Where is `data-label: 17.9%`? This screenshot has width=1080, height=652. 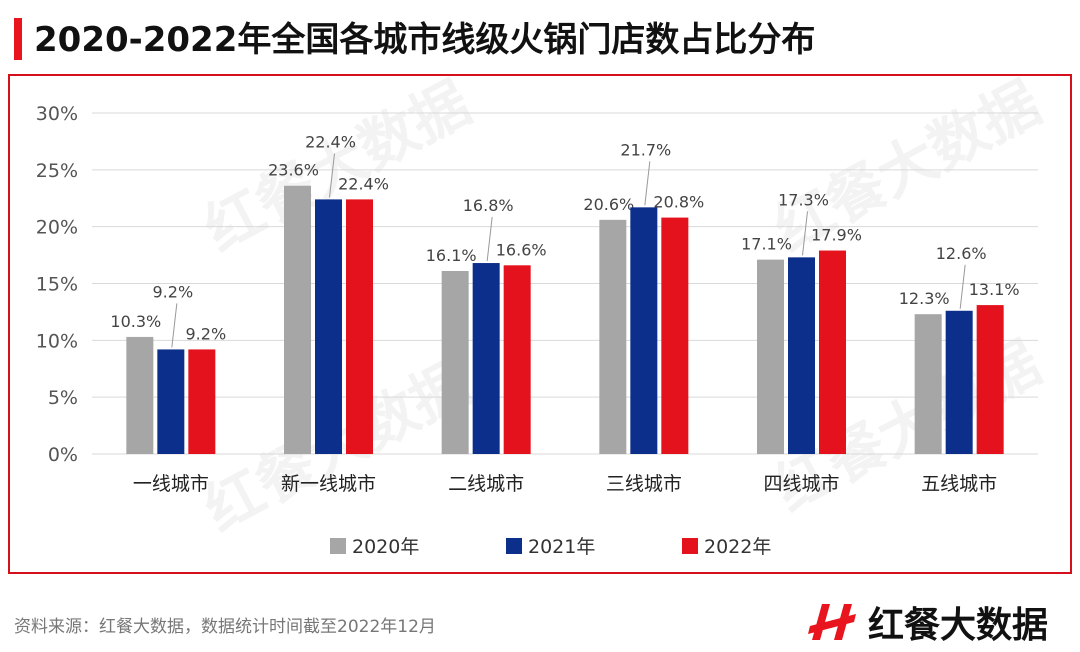 data-label: 17.9% is located at coordinates (836, 235).